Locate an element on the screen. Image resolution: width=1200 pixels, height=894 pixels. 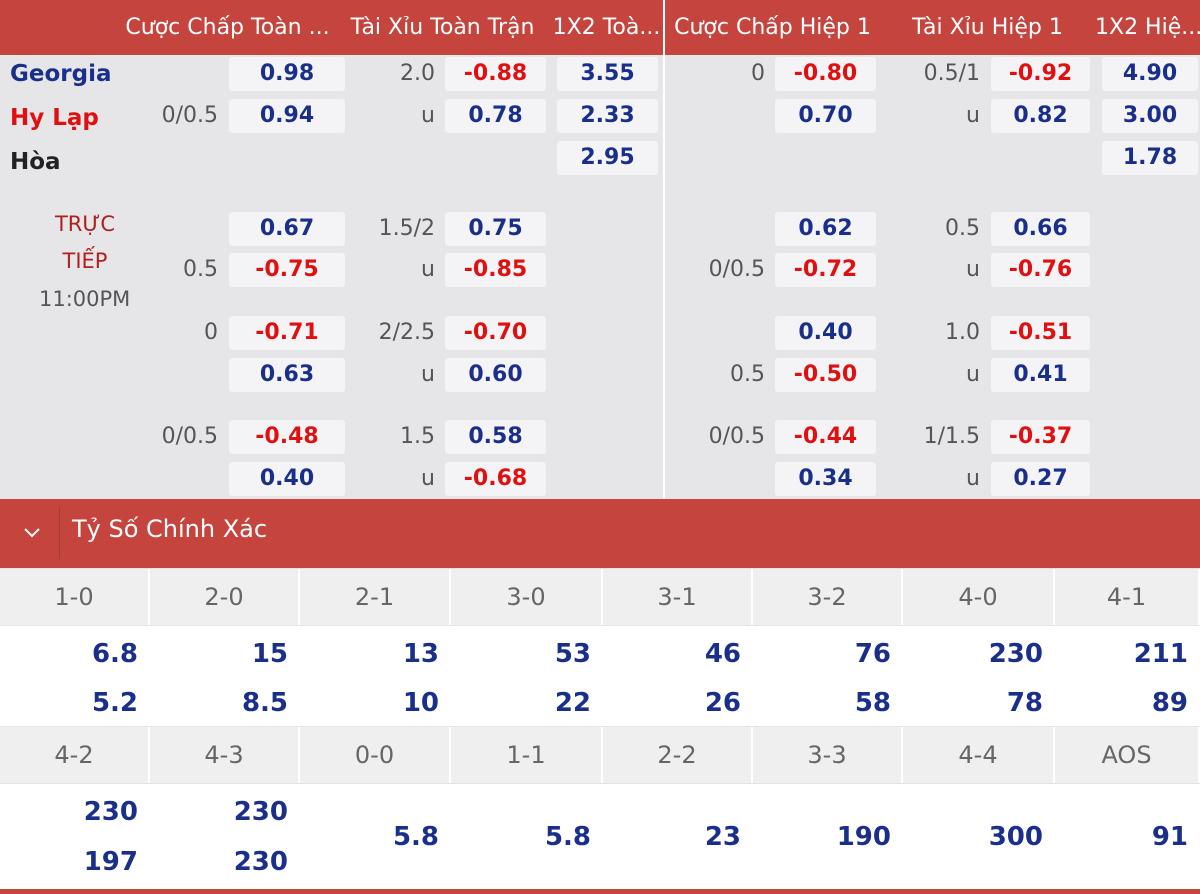
odds-cell: 0.75 is located at coordinates (495, 229).